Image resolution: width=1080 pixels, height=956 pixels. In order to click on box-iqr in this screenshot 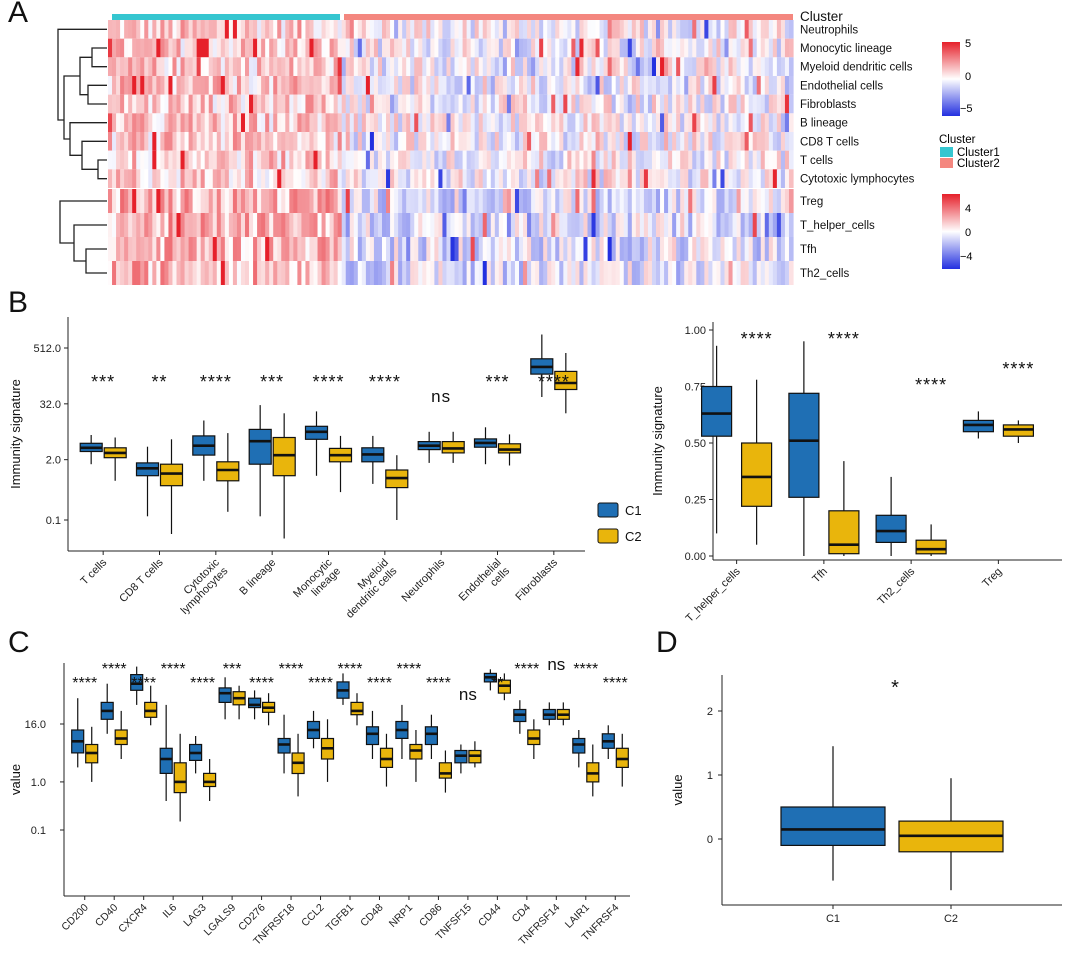, I will do `click(445, 770)`.